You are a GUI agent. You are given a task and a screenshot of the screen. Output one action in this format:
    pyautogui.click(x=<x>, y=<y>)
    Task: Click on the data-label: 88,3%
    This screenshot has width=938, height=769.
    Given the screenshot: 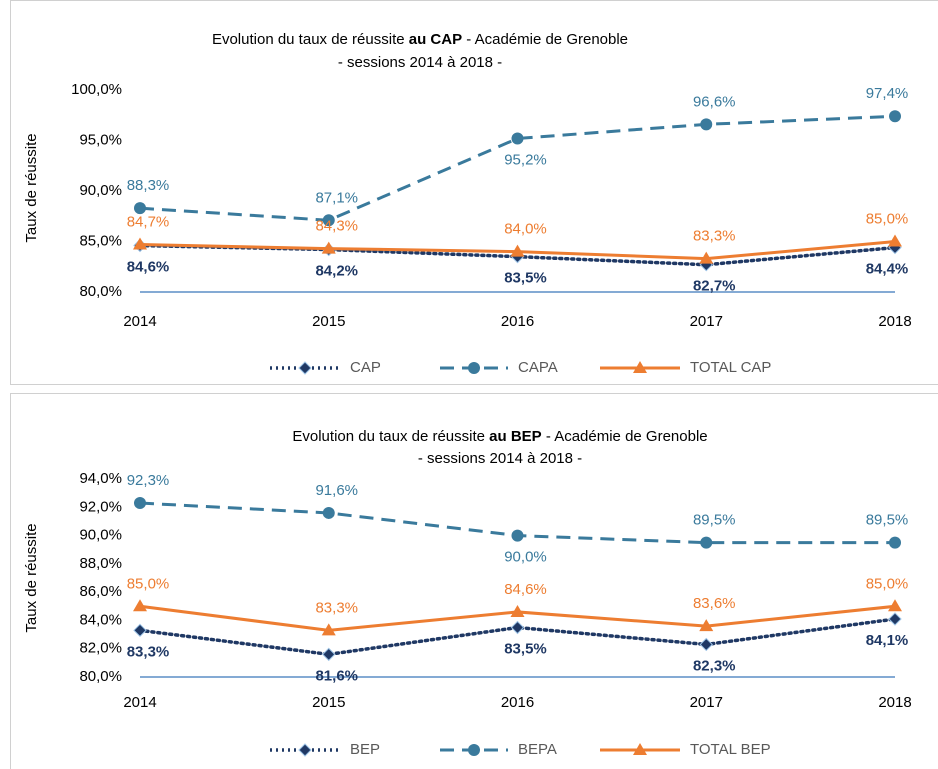 What is the action you would take?
    pyautogui.click(x=148, y=185)
    